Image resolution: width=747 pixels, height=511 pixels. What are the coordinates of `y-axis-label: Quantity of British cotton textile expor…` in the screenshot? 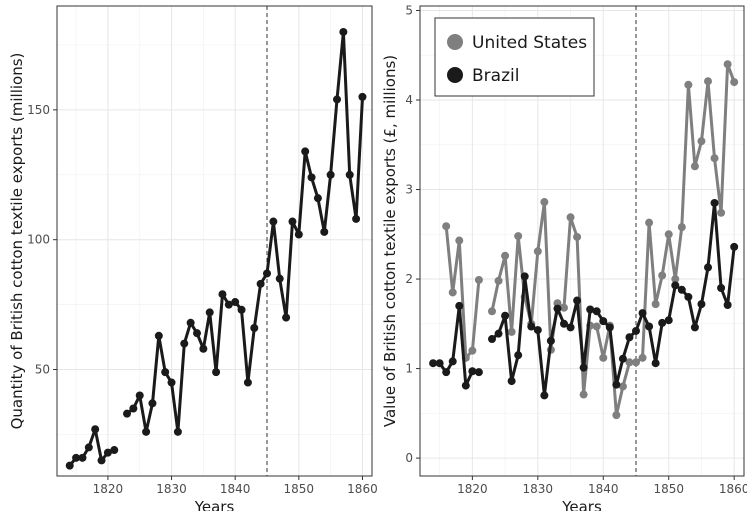 It's located at (17, 241).